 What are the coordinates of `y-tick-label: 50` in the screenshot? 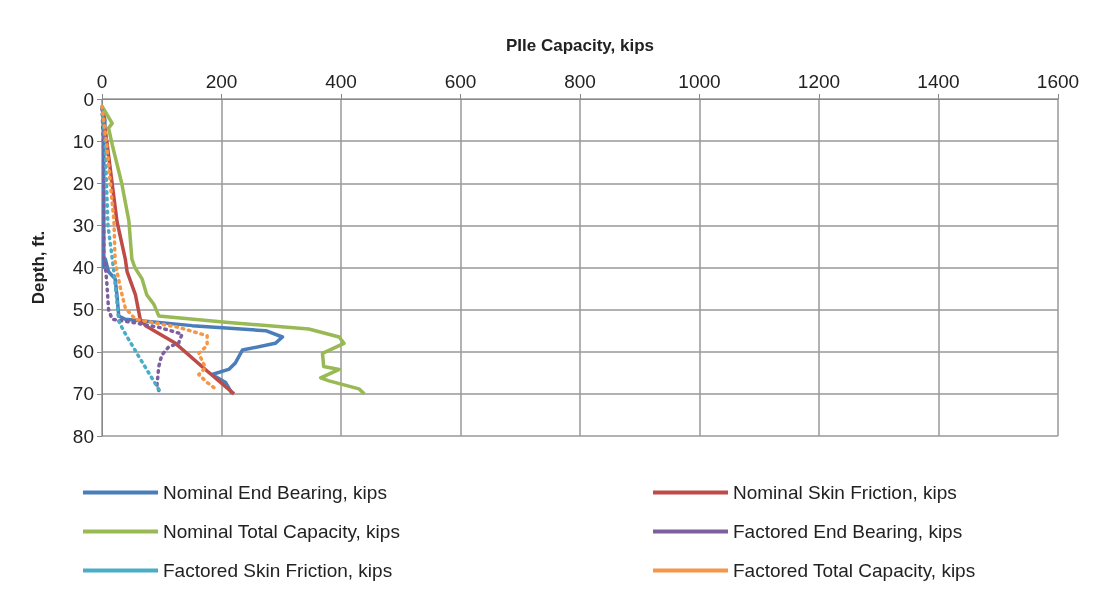 It's located at (83, 310).